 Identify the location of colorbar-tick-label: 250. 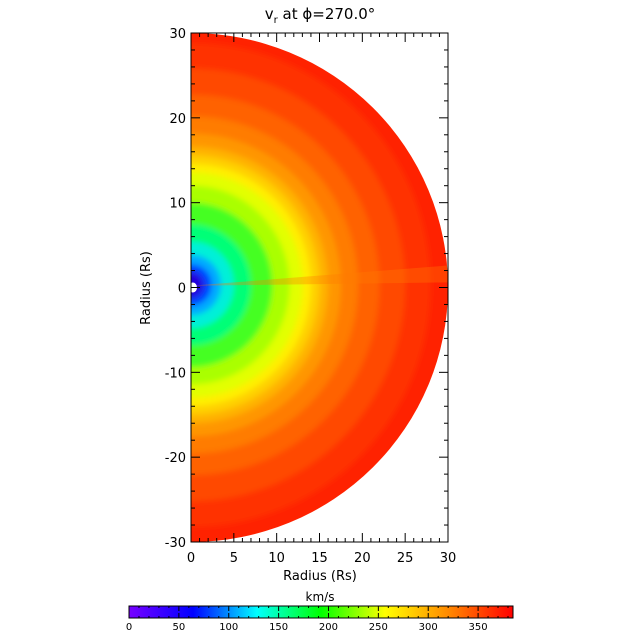
(378, 627).